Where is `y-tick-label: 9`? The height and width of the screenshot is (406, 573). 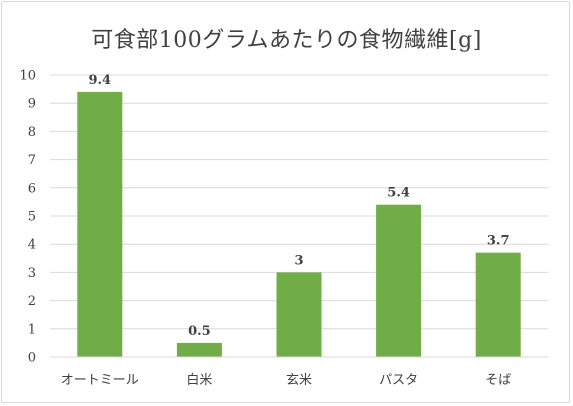
y-tick-label: 9 is located at coordinates (32, 104).